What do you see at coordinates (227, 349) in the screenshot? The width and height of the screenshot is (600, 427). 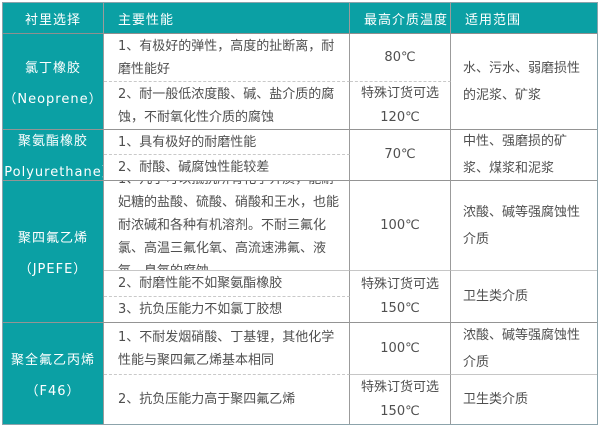 I see `performance-item: 1、不耐发烟硝酸、丁基锂，其他化学性能与聚四氟乙烯基本相同` at bounding box center [227, 349].